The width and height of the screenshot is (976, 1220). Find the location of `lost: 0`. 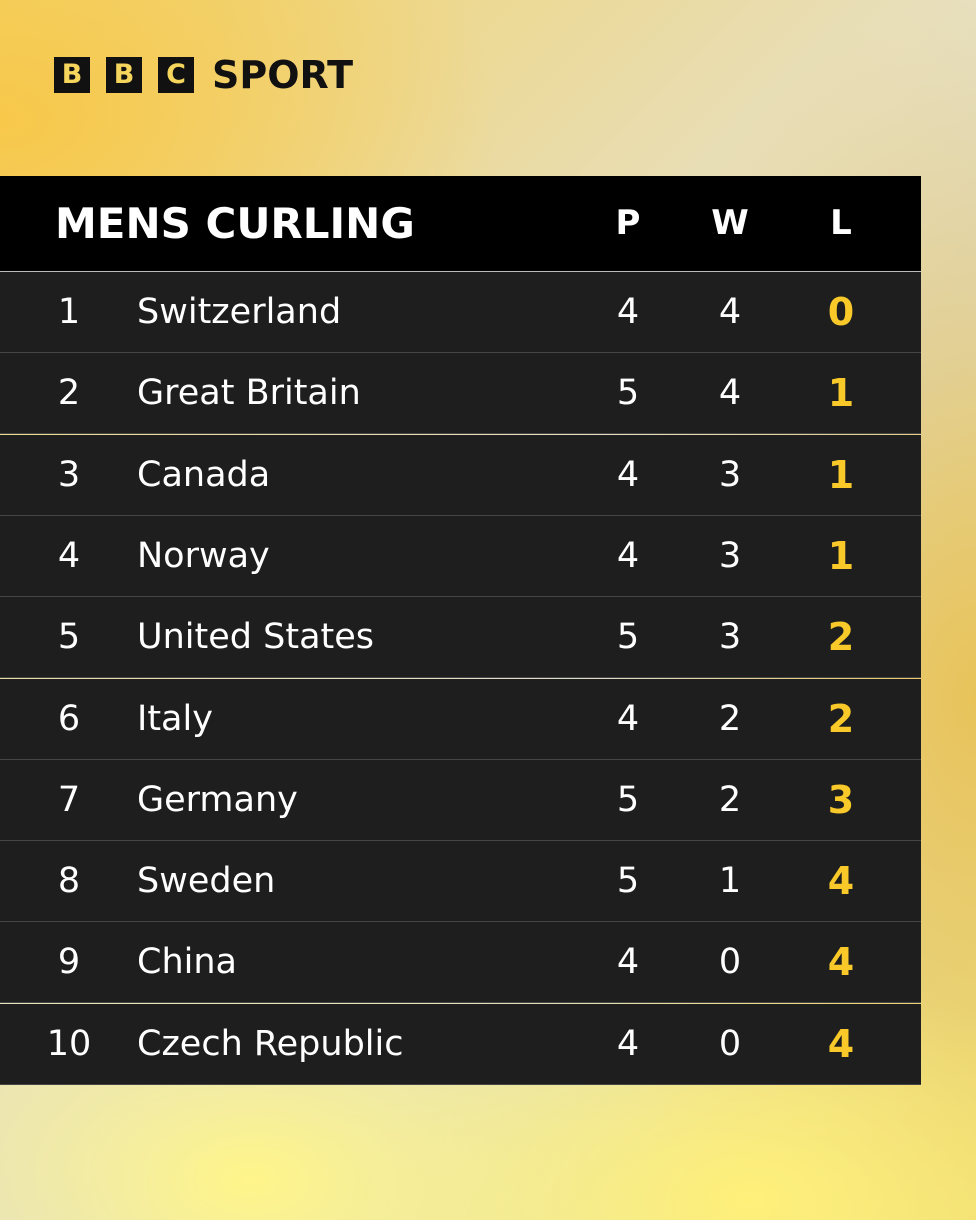

lost: 0 is located at coordinates (841, 312).